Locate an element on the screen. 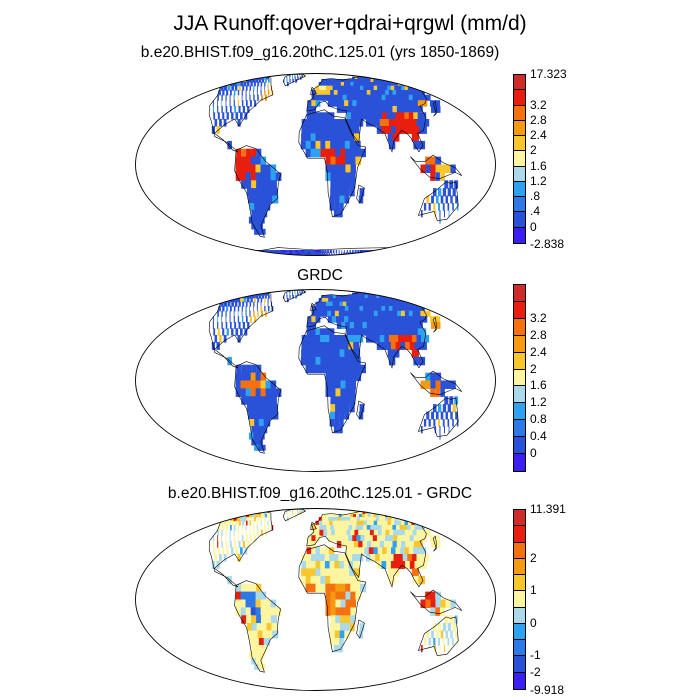 This screenshot has height=700, width=700. colorbar-label: 2.4 is located at coordinates (538, 351).